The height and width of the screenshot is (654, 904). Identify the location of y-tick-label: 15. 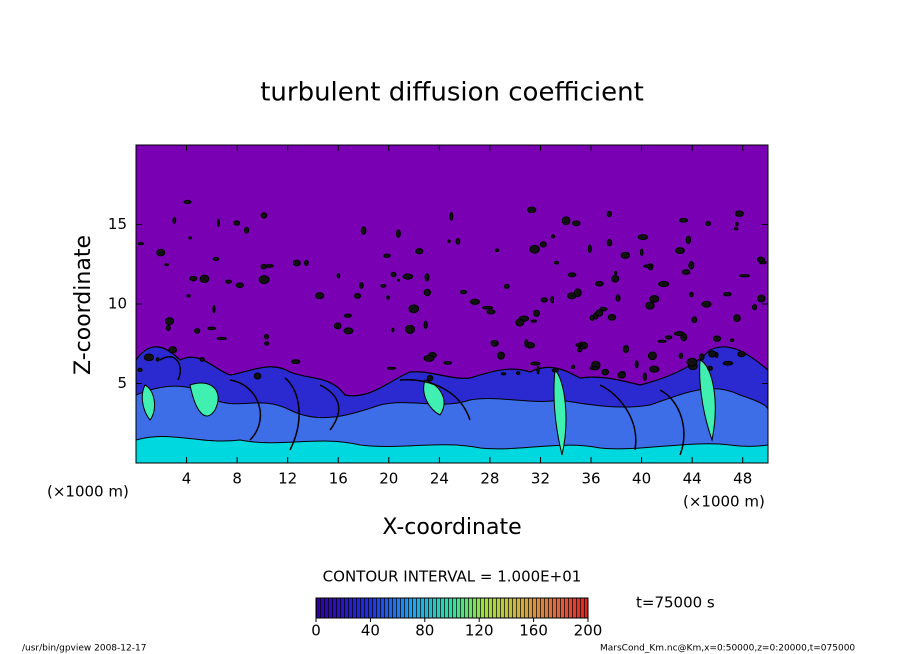
(117, 224).